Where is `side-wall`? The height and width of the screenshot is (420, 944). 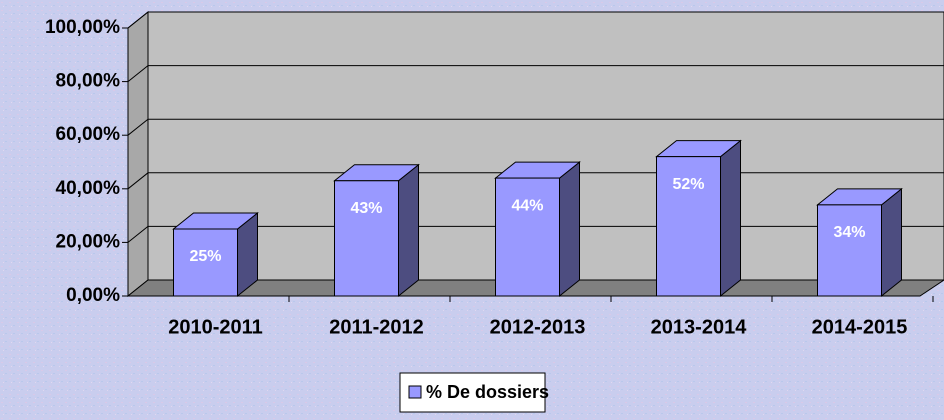
side-wall is located at coordinates (138, 154).